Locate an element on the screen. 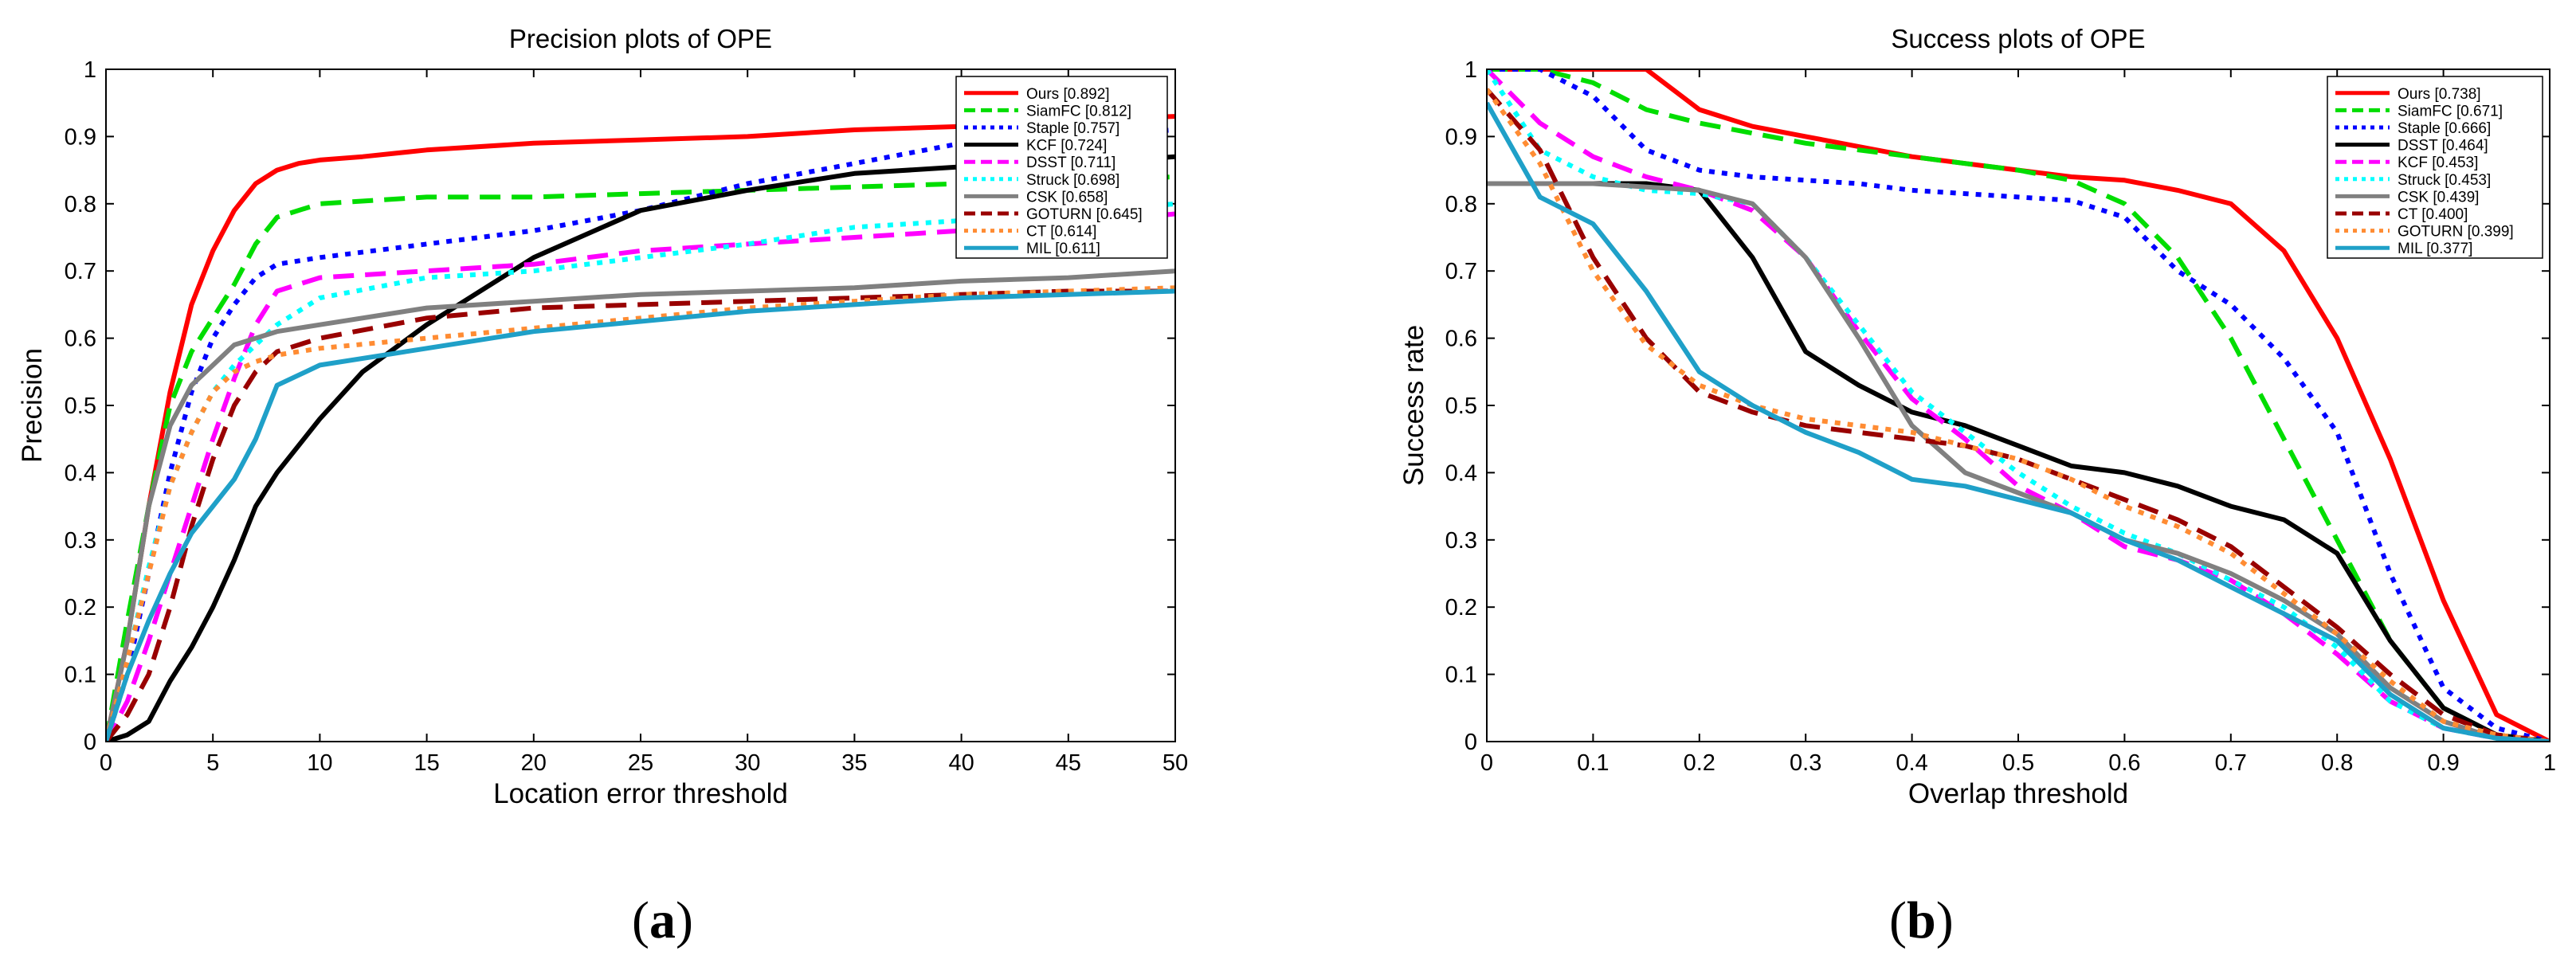 The width and height of the screenshot is (2576, 967). x-tick-label: 1 is located at coordinates (2549, 763).